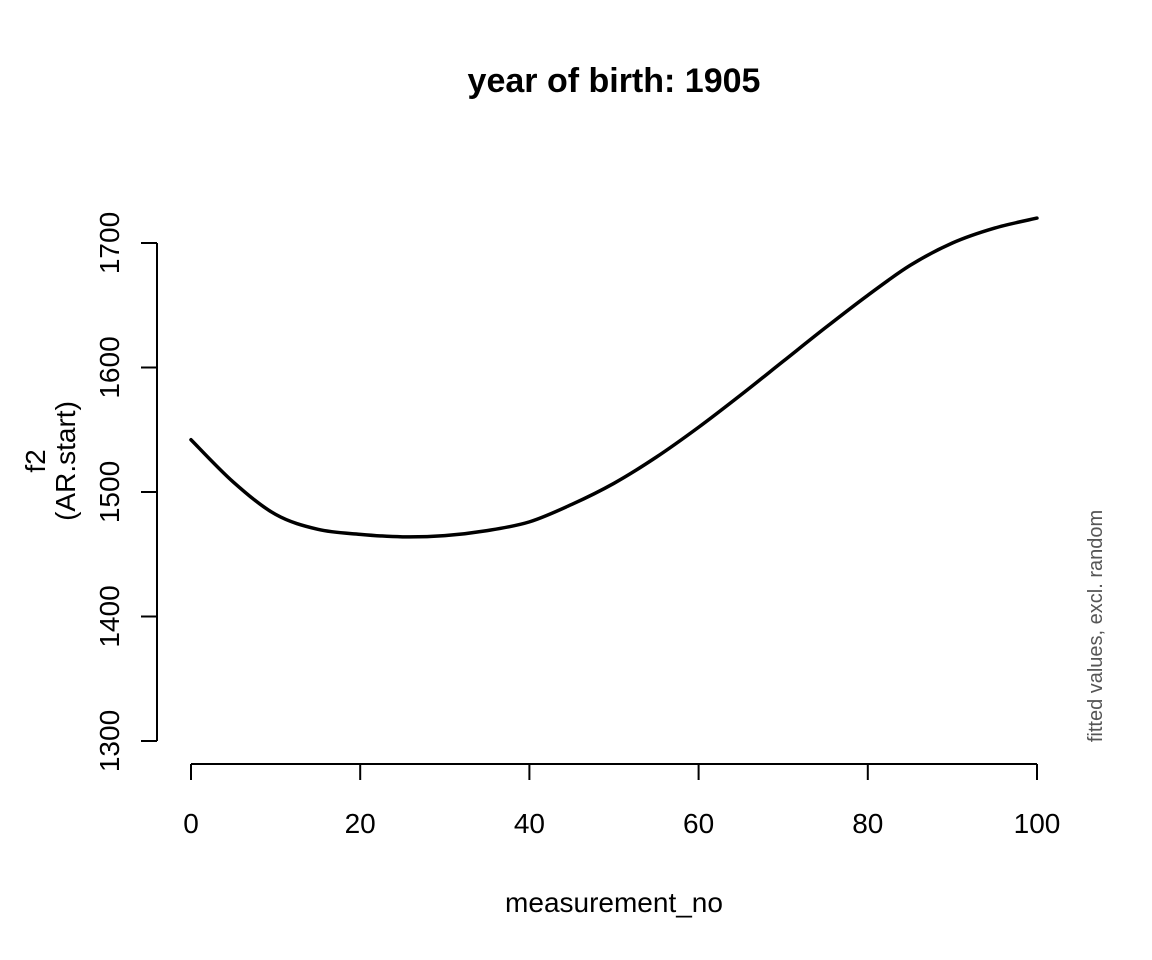 This screenshot has width=1152, height=960. I want to click on x-tick-label: 60, so click(698, 823).